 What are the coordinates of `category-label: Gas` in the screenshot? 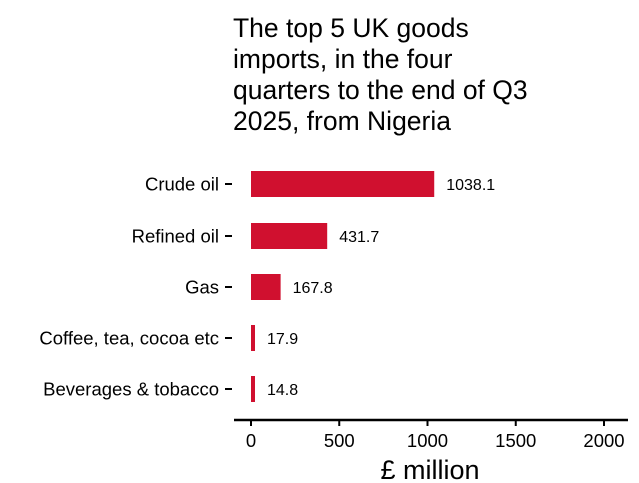 It's located at (202, 287).